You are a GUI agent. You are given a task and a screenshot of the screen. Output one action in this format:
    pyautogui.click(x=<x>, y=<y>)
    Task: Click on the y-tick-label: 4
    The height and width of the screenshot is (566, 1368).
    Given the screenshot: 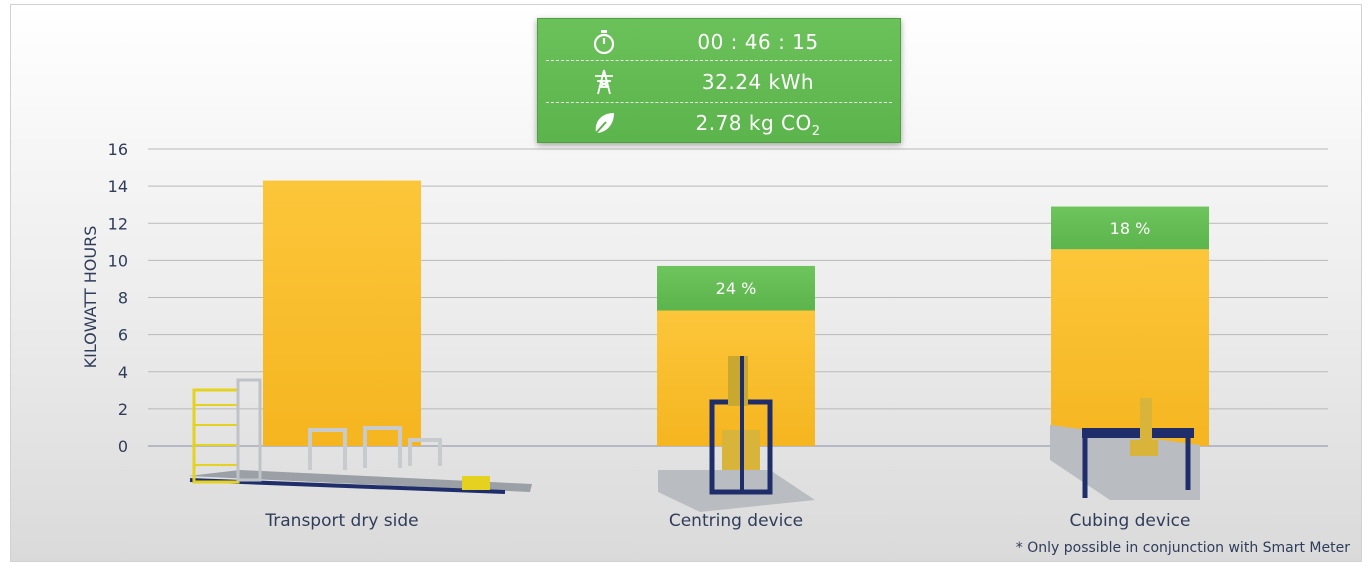 What is the action you would take?
    pyautogui.click(x=123, y=372)
    